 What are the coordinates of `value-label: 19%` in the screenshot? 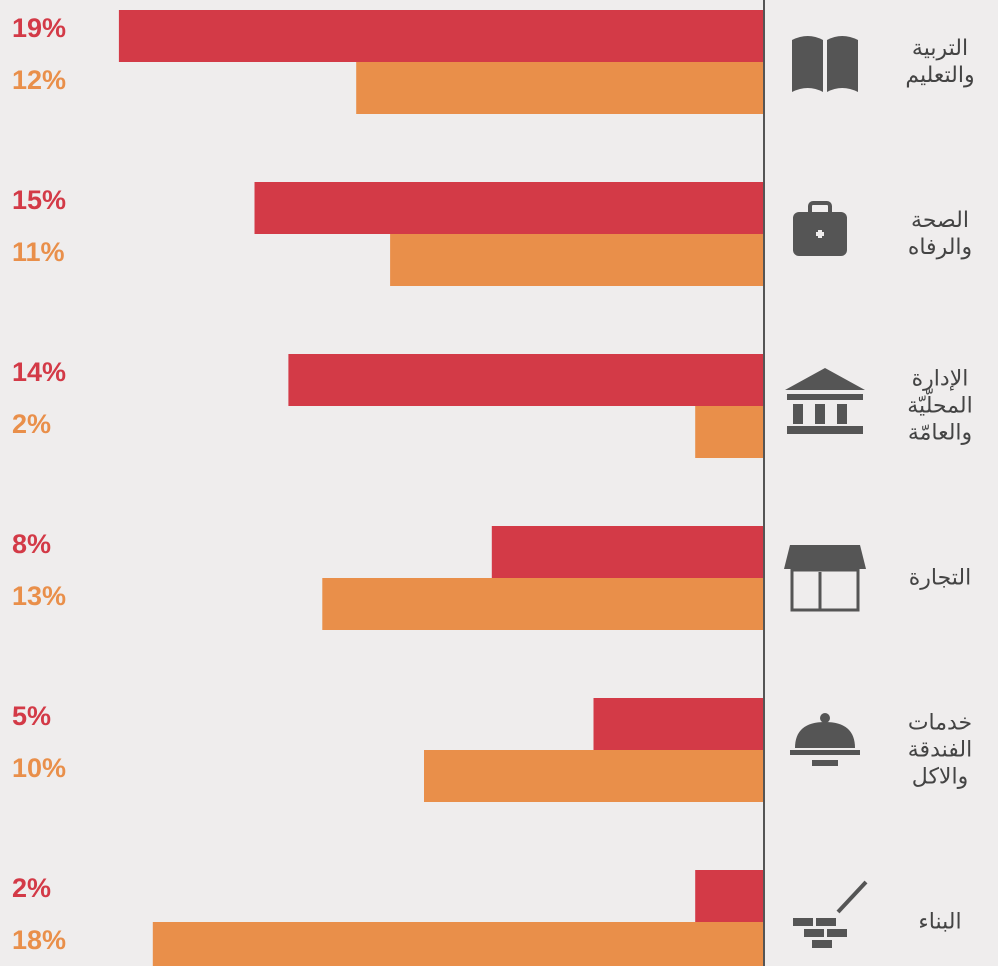 It's located at (39, 28).